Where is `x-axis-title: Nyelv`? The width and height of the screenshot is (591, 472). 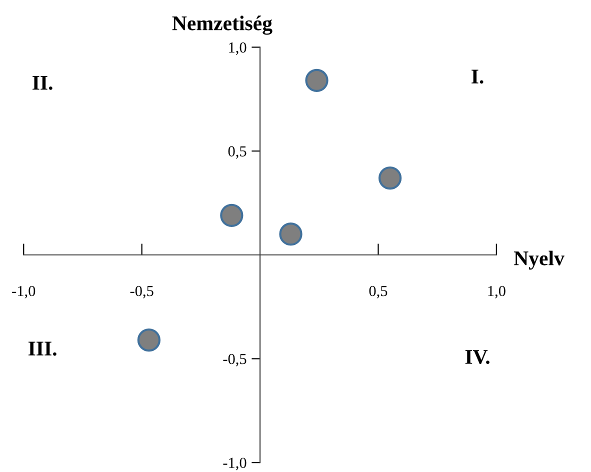
x-axis-title: Nyelv is located at coordinates (539, 260).